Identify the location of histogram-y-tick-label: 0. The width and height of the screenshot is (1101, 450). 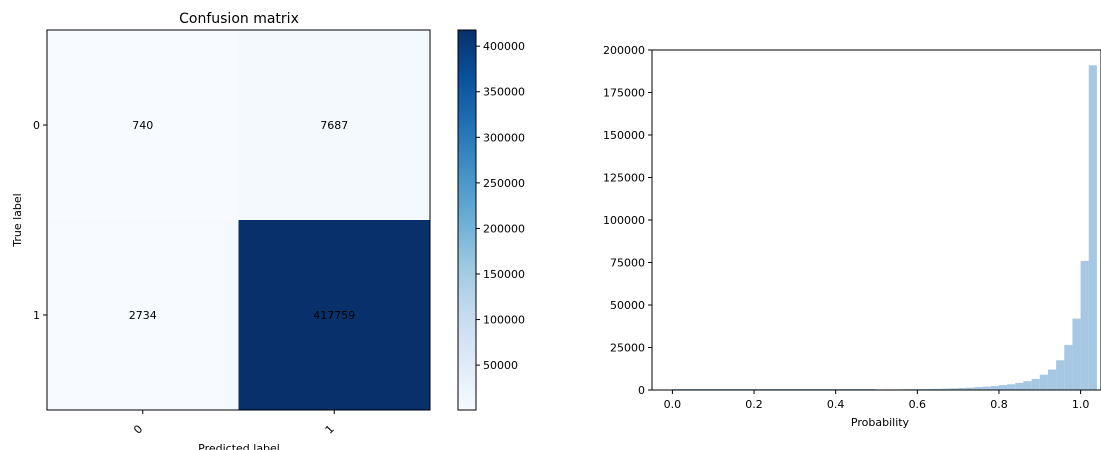
(641, 390).